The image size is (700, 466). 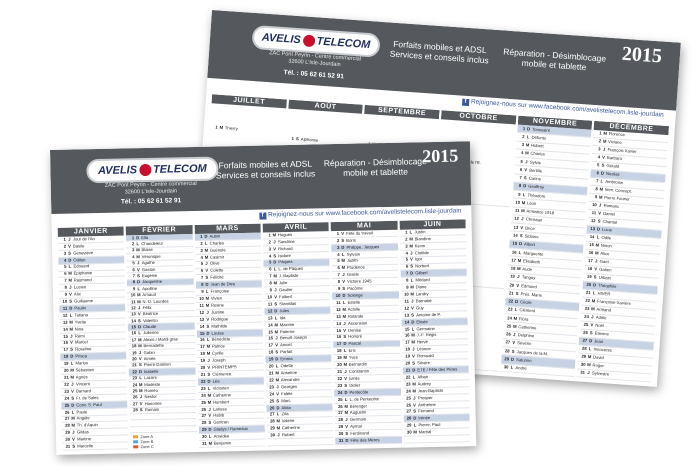 I want to click on saint-name: Marius, so click(x=82, y=363).